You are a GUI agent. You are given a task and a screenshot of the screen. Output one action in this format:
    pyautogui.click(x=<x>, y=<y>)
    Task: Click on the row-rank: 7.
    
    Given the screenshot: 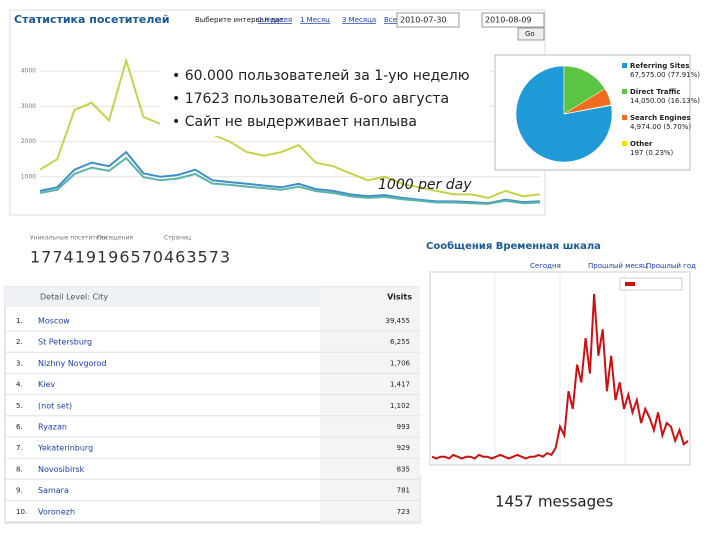 What is the action you would take?
    pyautogui.click(x=19, y=448)
    